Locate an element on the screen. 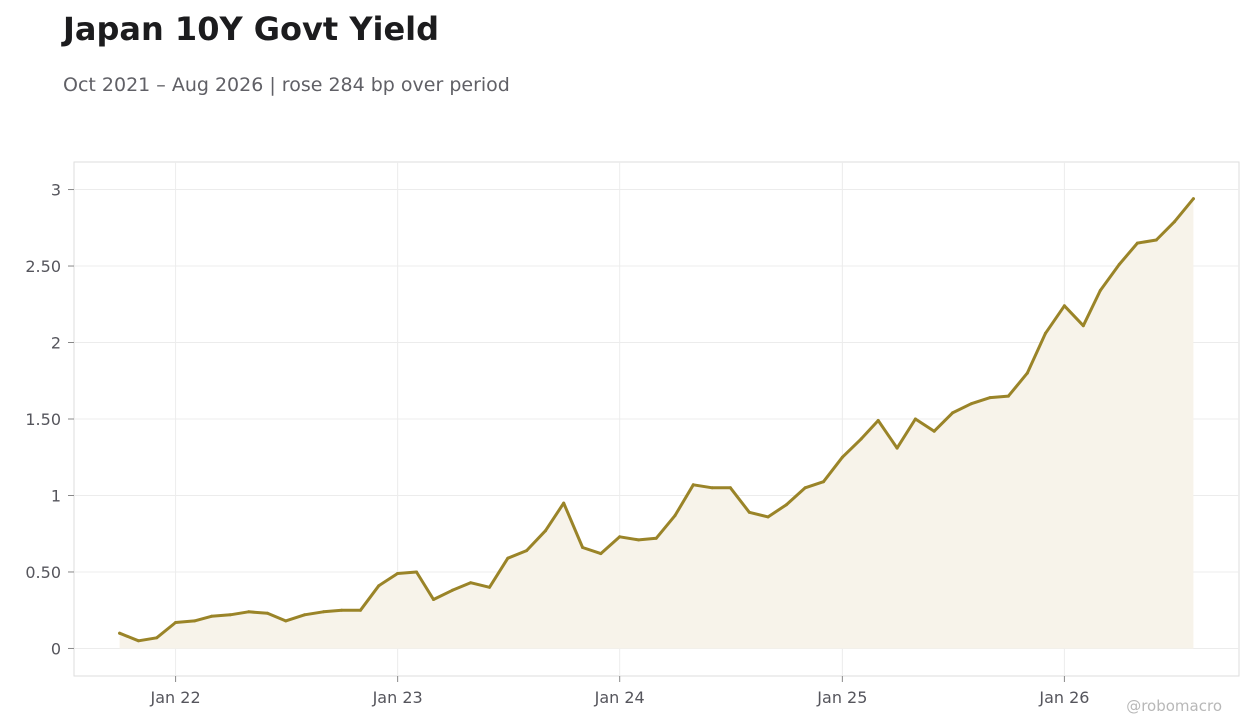  y-tick-label: 1.50 is located at coordinates (43, 419).